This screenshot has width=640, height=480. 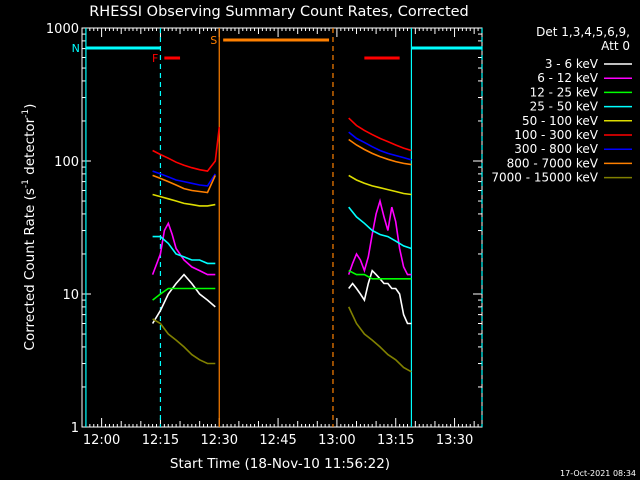 I want to click on legend-label: 100 - 300 keV, so click(x=556, y=135).